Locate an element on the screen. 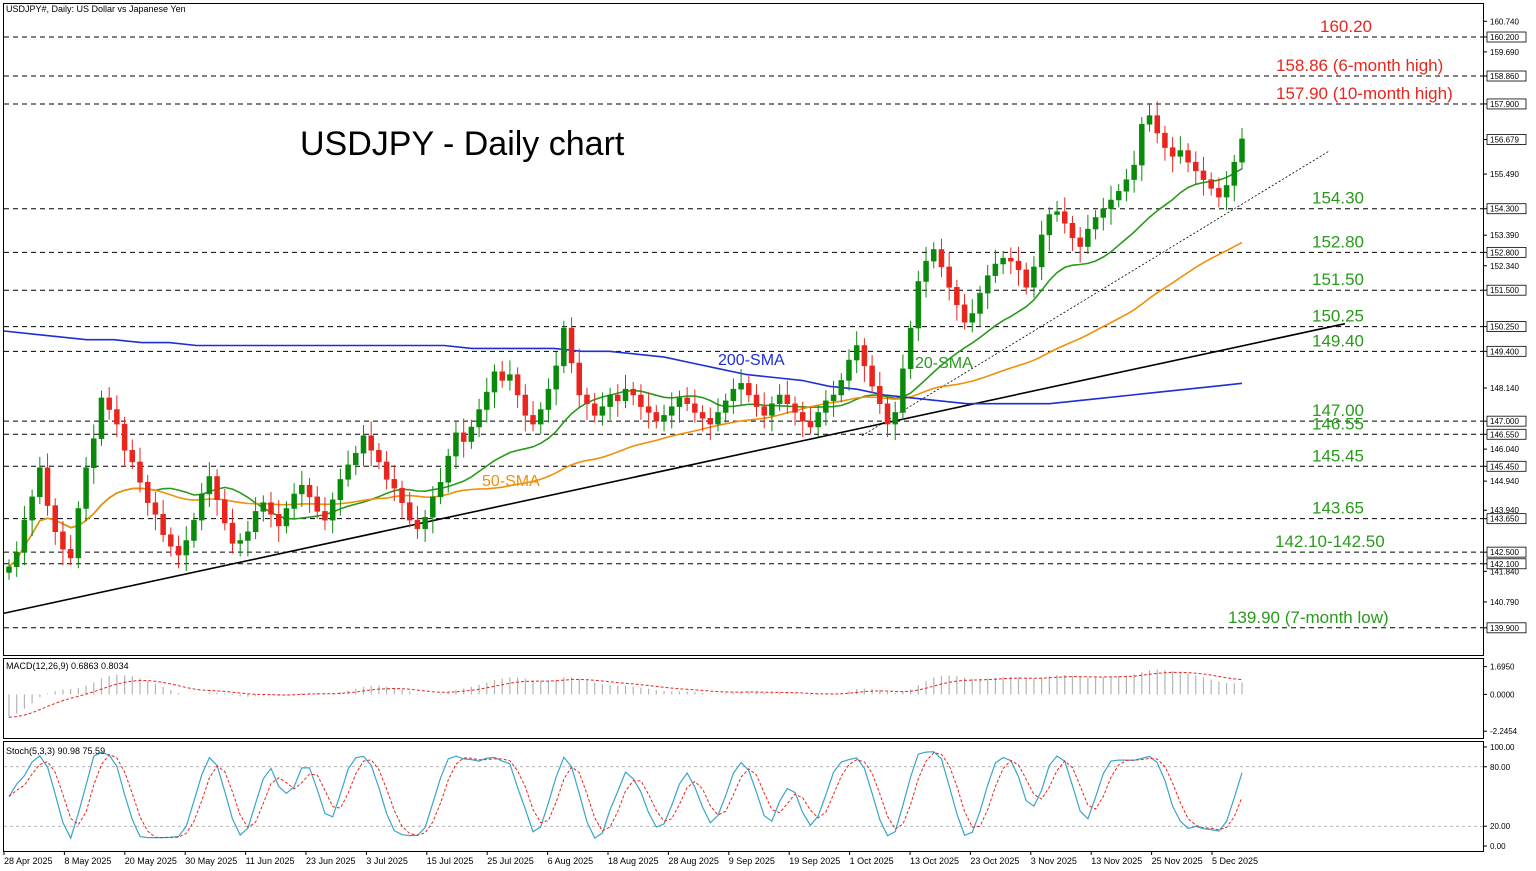 This screenshot has width=1536, height=871. level-label-5: 151.50 is located at coordinates (1338, 279).